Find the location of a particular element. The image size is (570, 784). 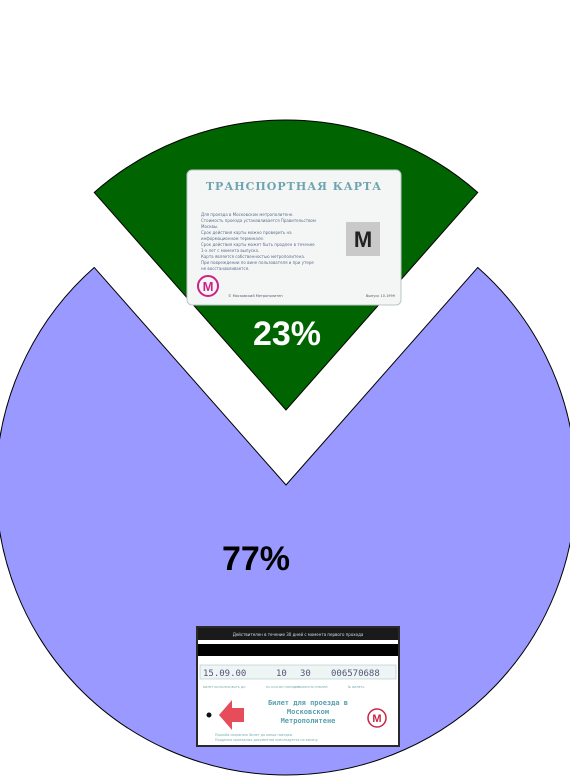

slice-label-23: 23% is located at coordinates (287, 334).